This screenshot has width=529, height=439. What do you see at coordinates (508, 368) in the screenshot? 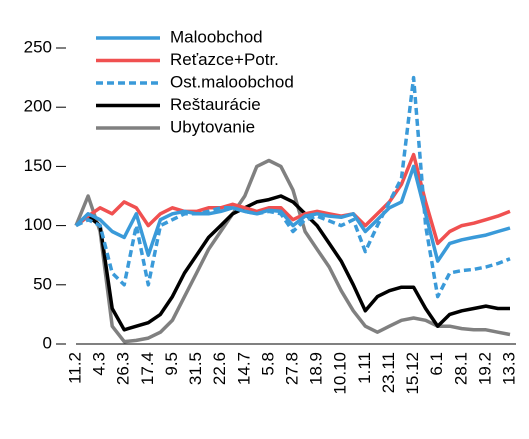
I see `x-tick-label: 13.3` at bounding box center [508, 368].